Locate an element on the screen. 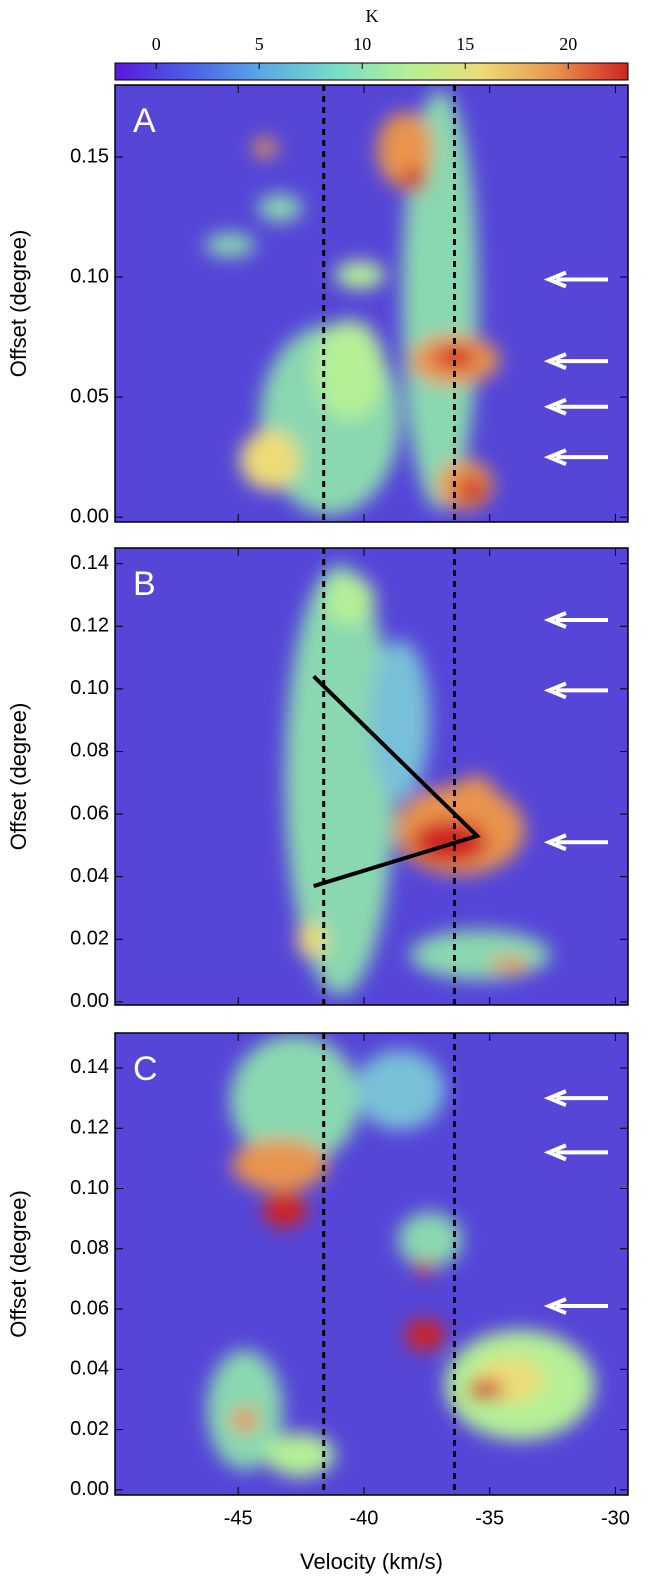  x-tick-label: -40 is located at coordinates (364, 1518).